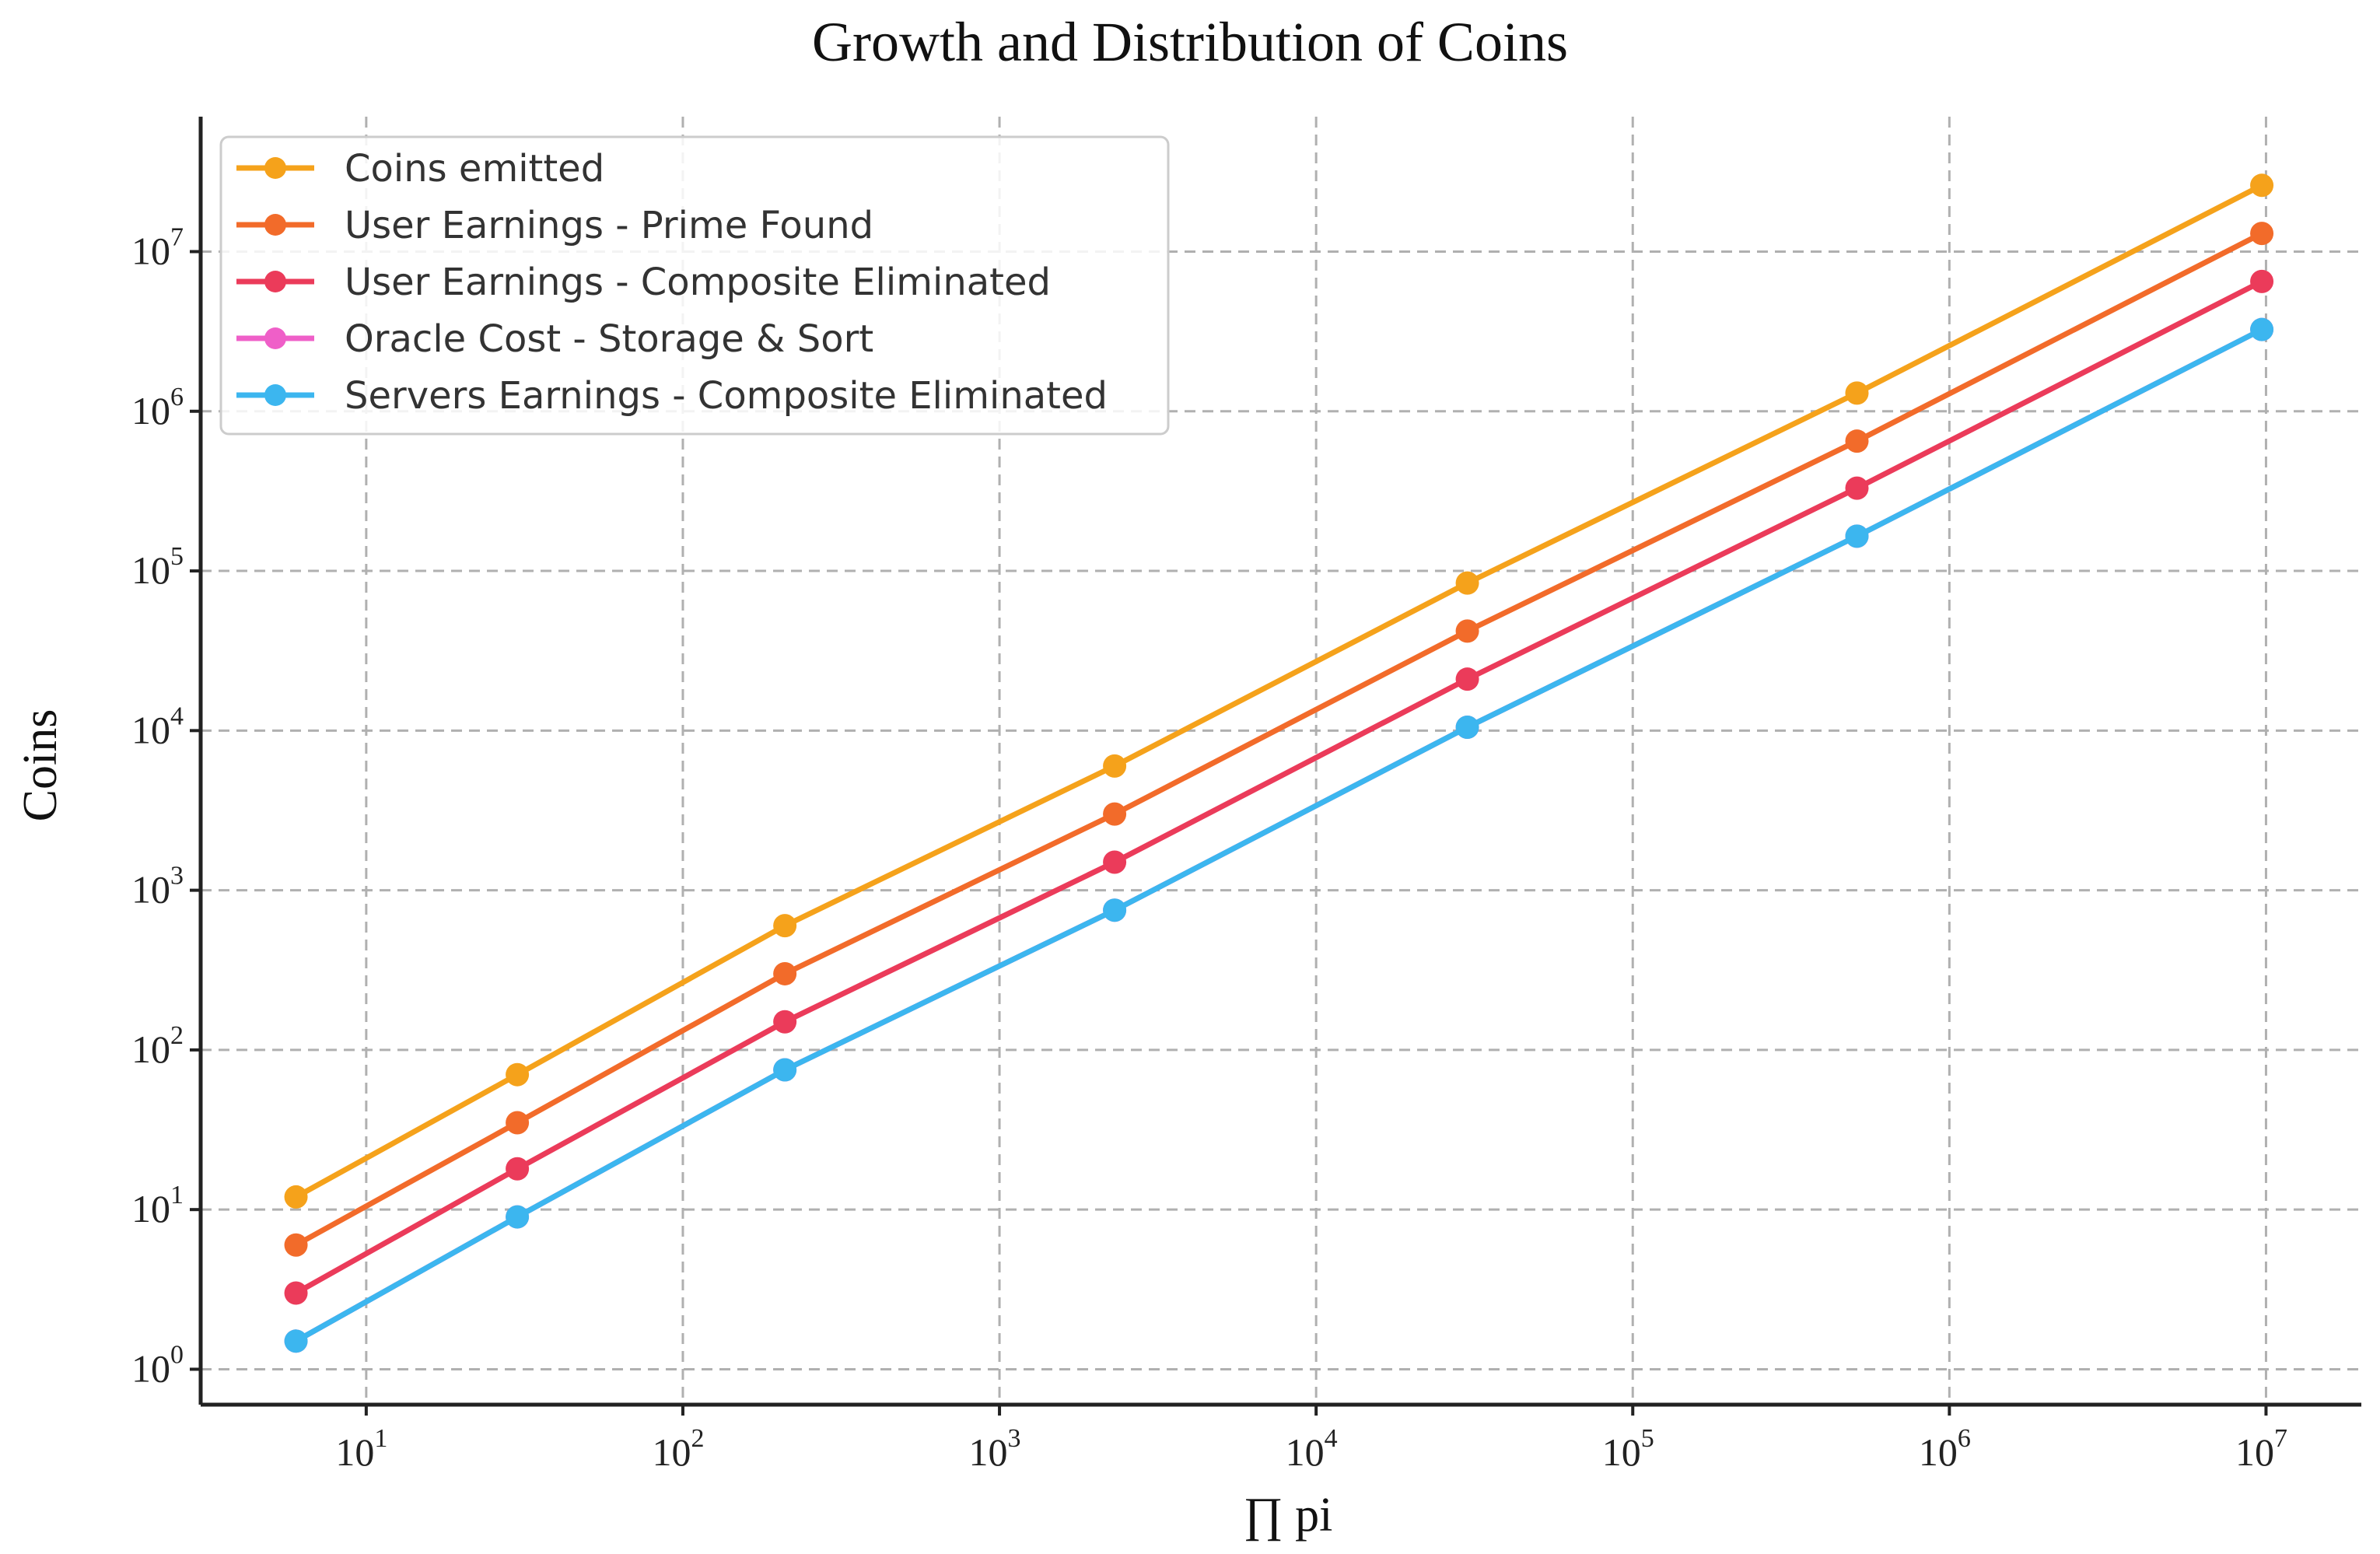  I want to click on x-tick-exponent: 5, so click(1647, 1439).